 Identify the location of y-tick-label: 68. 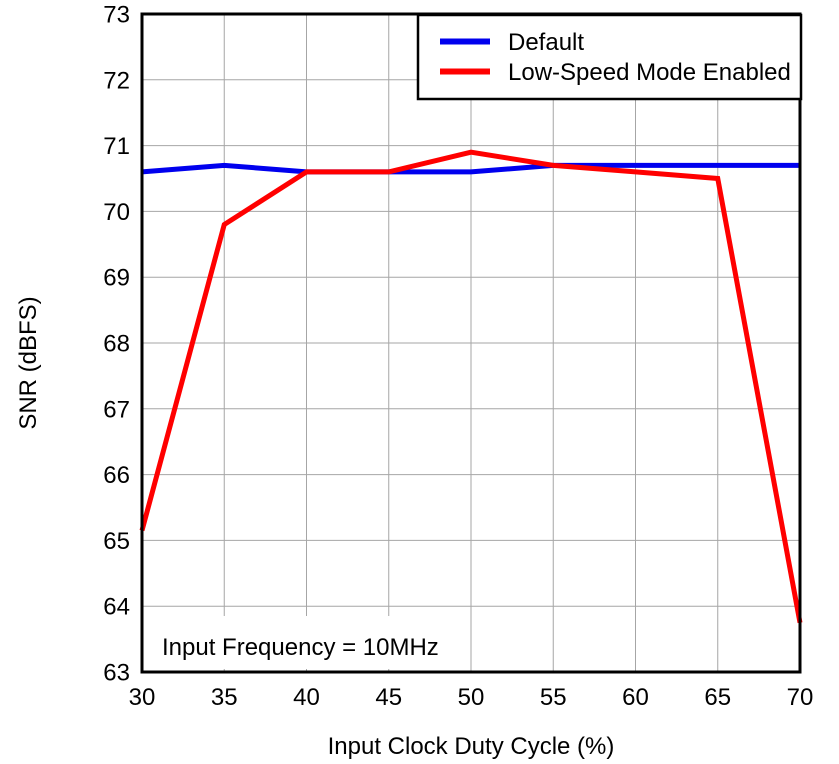
(116, 344).